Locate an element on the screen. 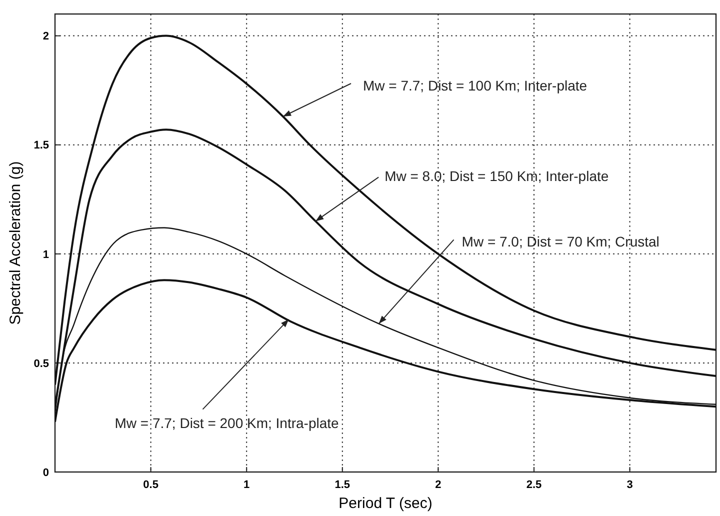 Image resolution: width=720 pixels, height=516 pixels. y-tick-label: 0.5 is located at coordinates (41, 364).